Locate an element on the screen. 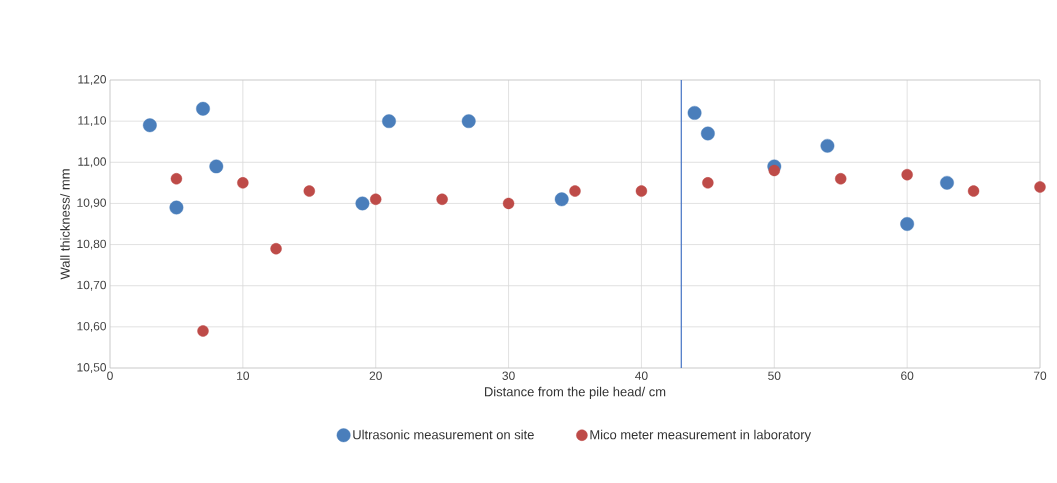 This screenshot has width=1057, height=483. legend-label: Mico meter measurement in laboratory is located at coordinates (701, 435).